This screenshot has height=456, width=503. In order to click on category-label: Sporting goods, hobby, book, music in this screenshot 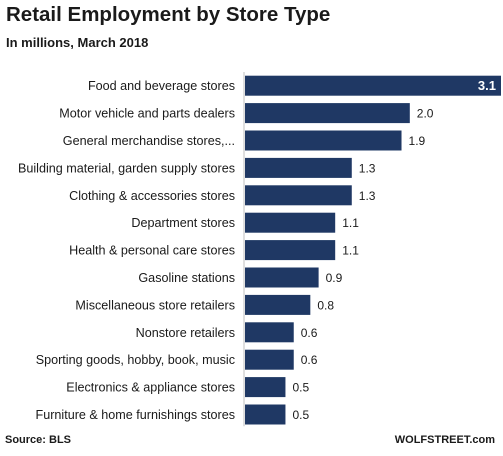, I will do `click(135, 360)`.